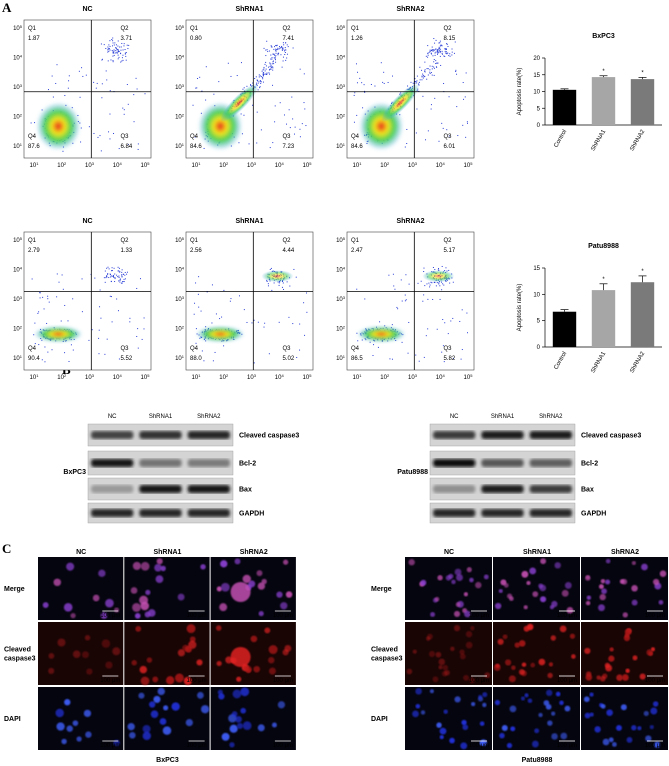 The image size is (669, 766). Describe the element at coordinates (536, 295) in the screenshot. I see `y-tick-label: 10` at that location.